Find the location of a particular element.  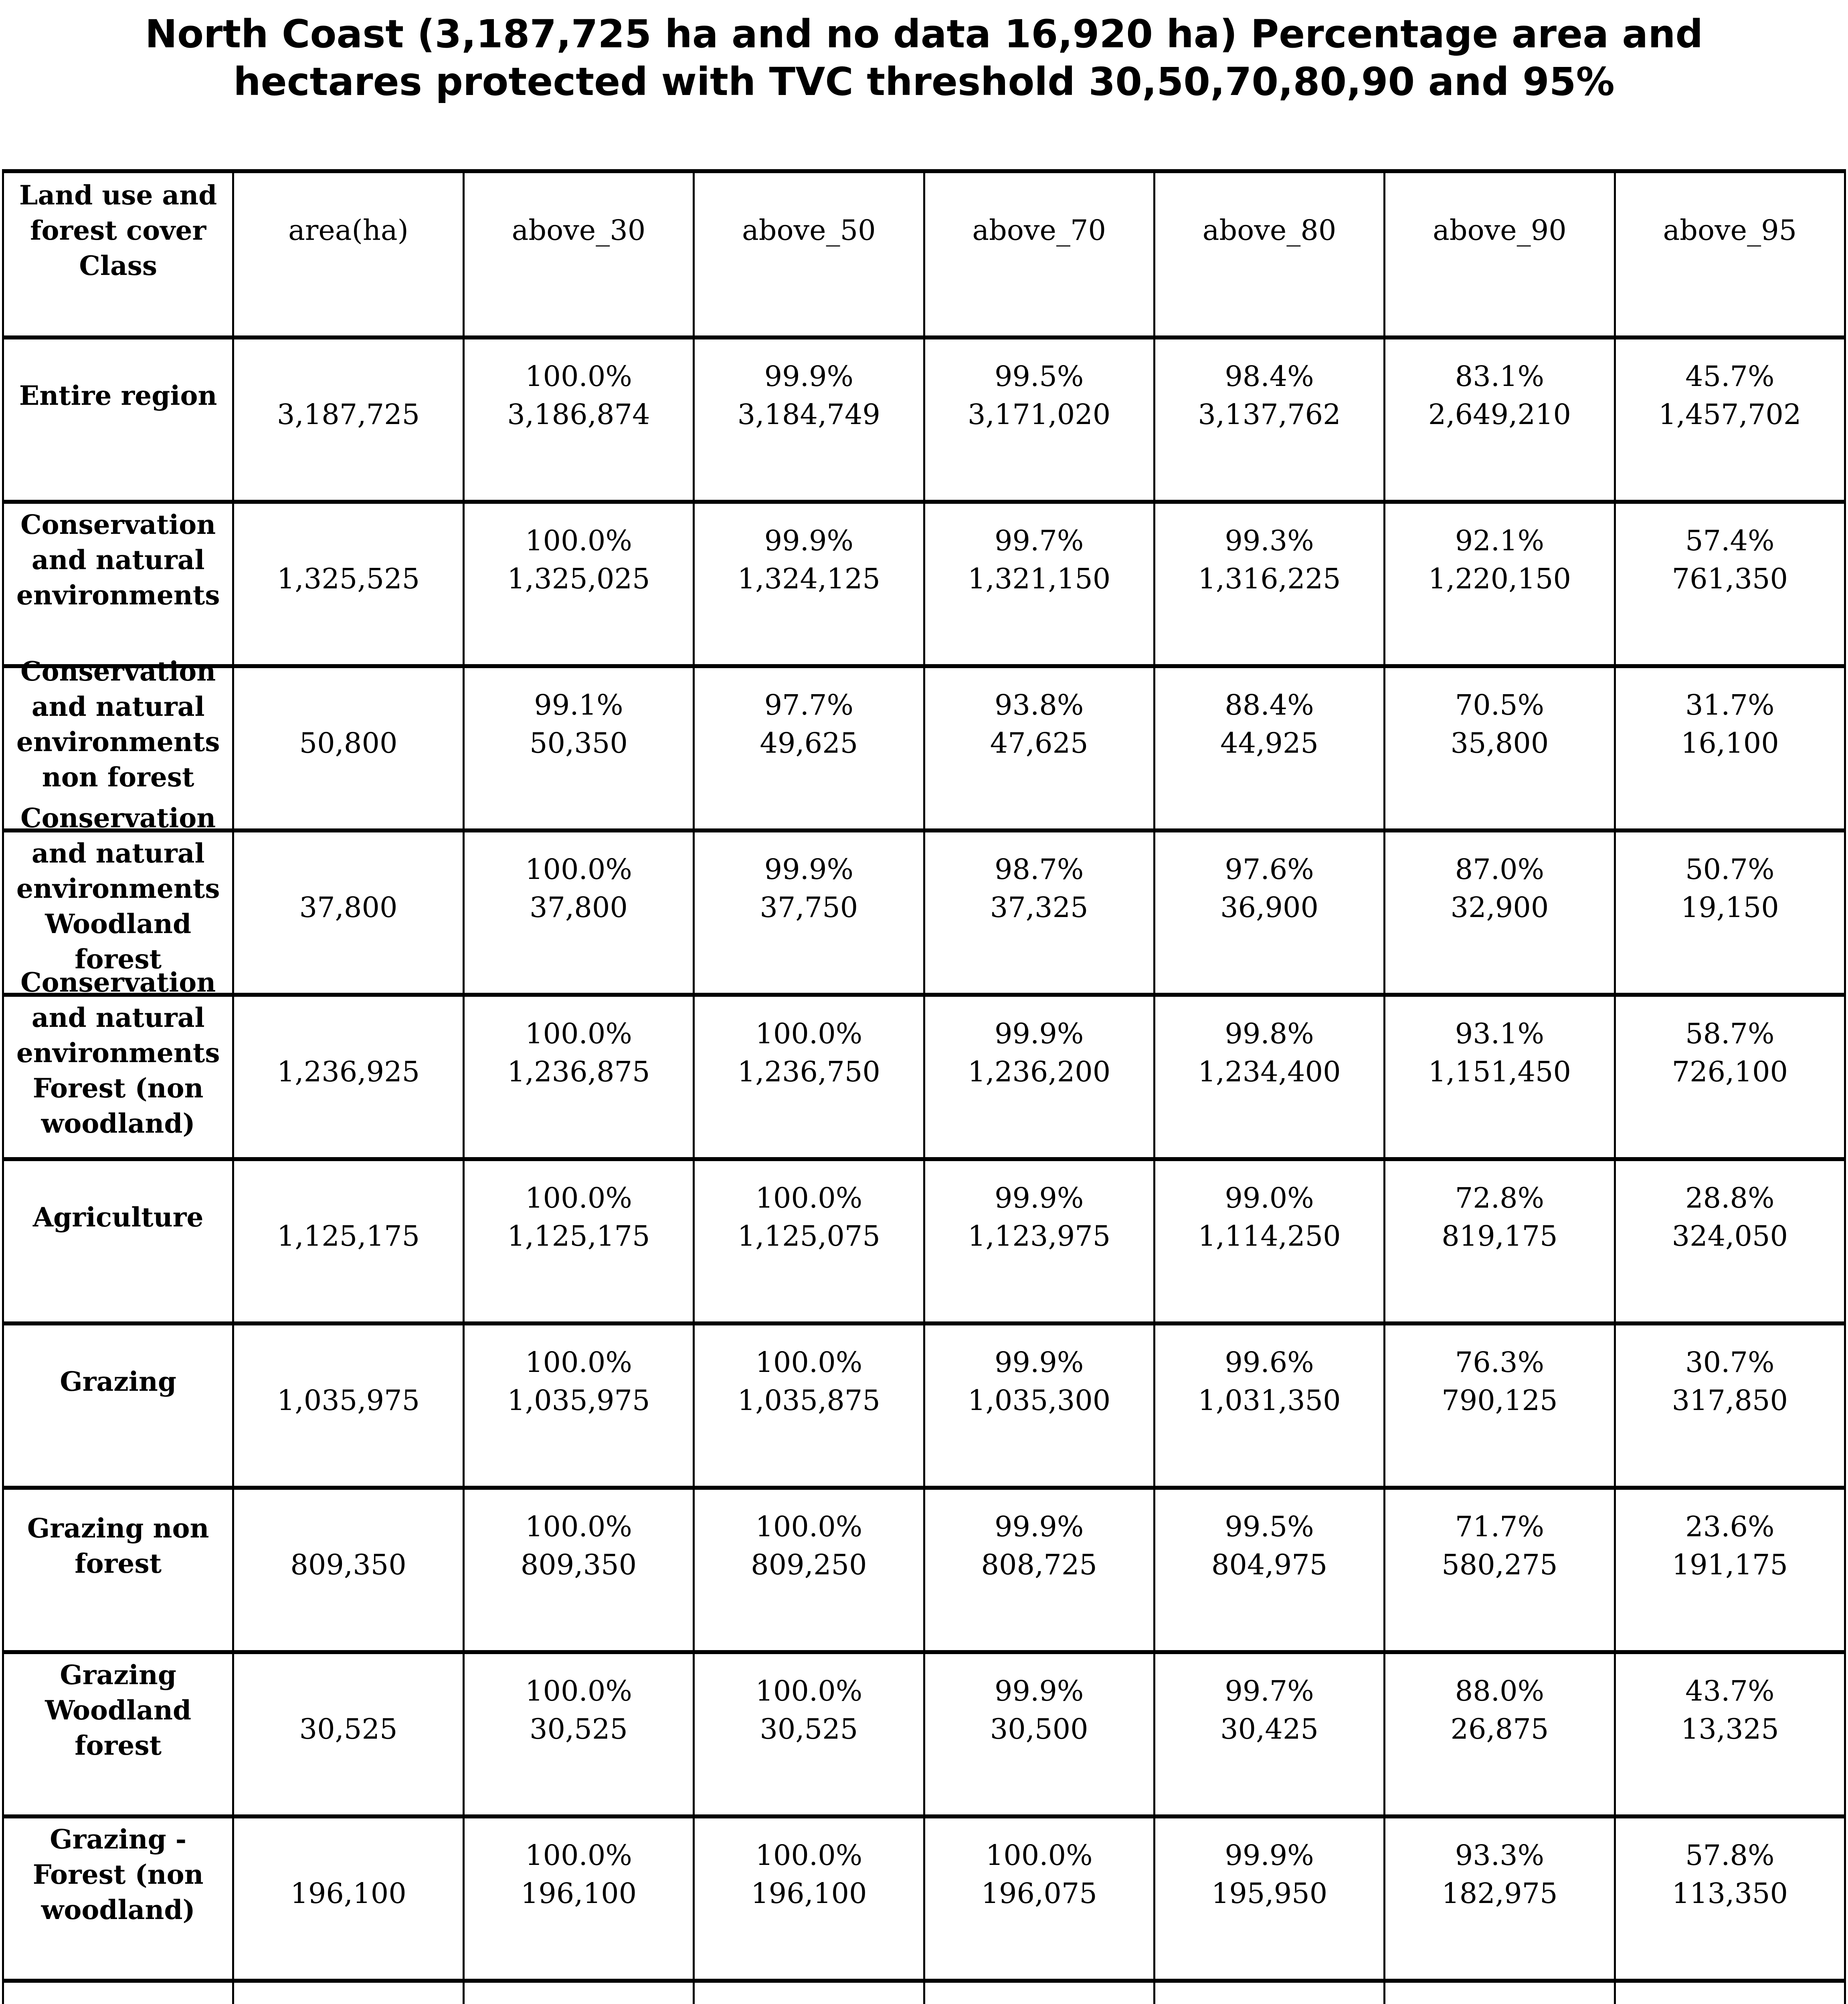

pct-line: 99.7% is located at coordinates (1269, 1691).